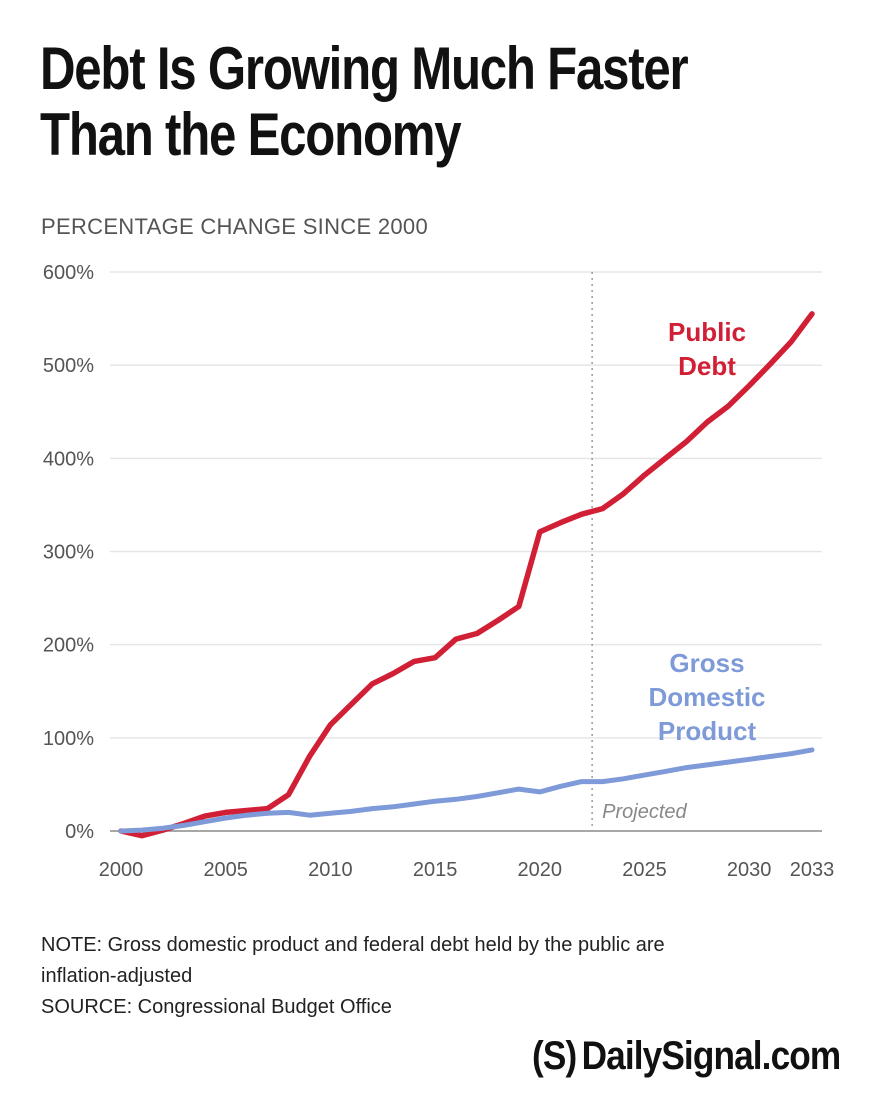 The height and width of the screenshot is (1116, 880). What do you see at coordinates (466, 790) in the screenshot?
I see `series-line-gdp` at bounding box center [466, 790].